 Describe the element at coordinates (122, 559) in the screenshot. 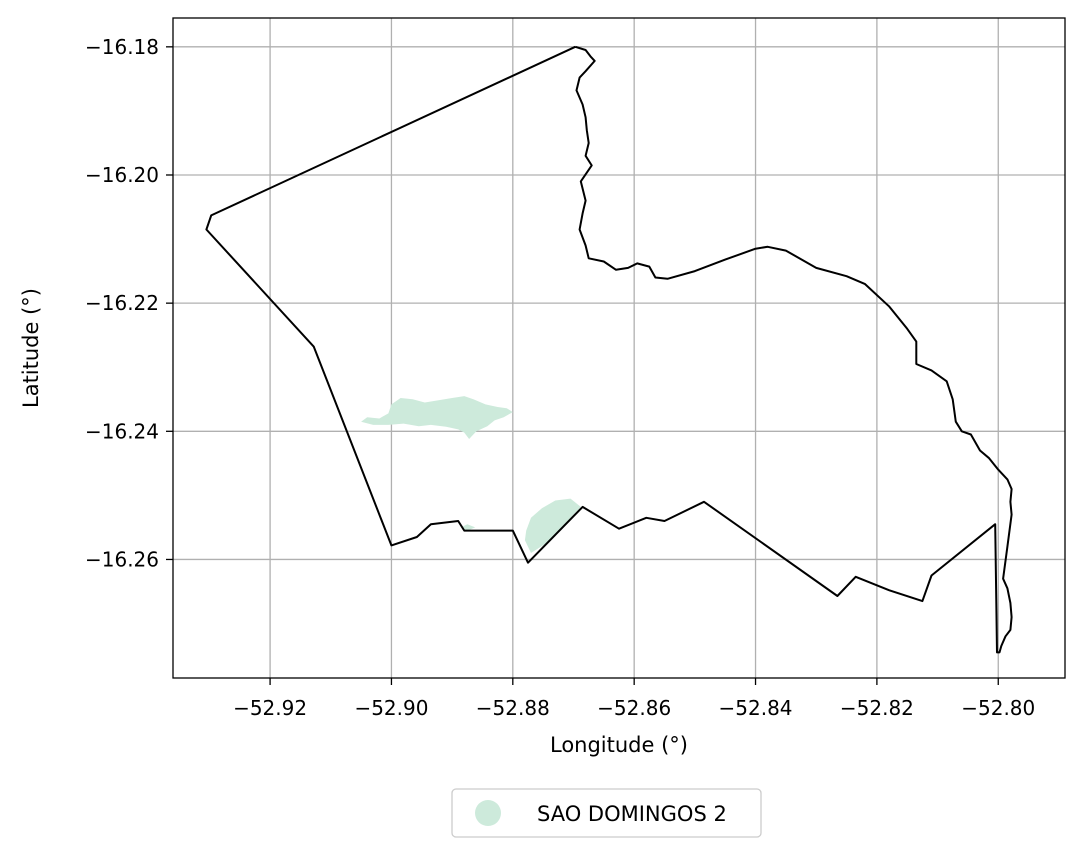

I see `y-tick-label: −16.26` at that location.